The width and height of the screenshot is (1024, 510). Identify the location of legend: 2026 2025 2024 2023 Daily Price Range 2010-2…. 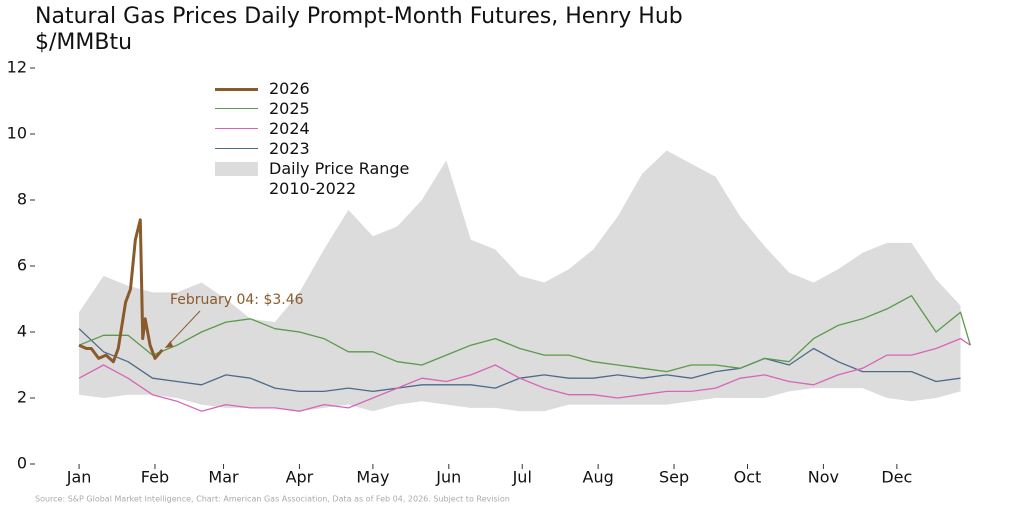
(312, 139).